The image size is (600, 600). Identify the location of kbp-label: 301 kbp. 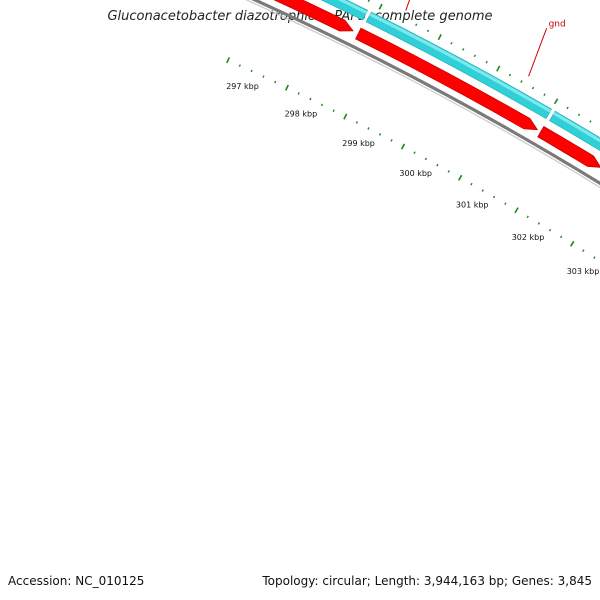
(472, 205).